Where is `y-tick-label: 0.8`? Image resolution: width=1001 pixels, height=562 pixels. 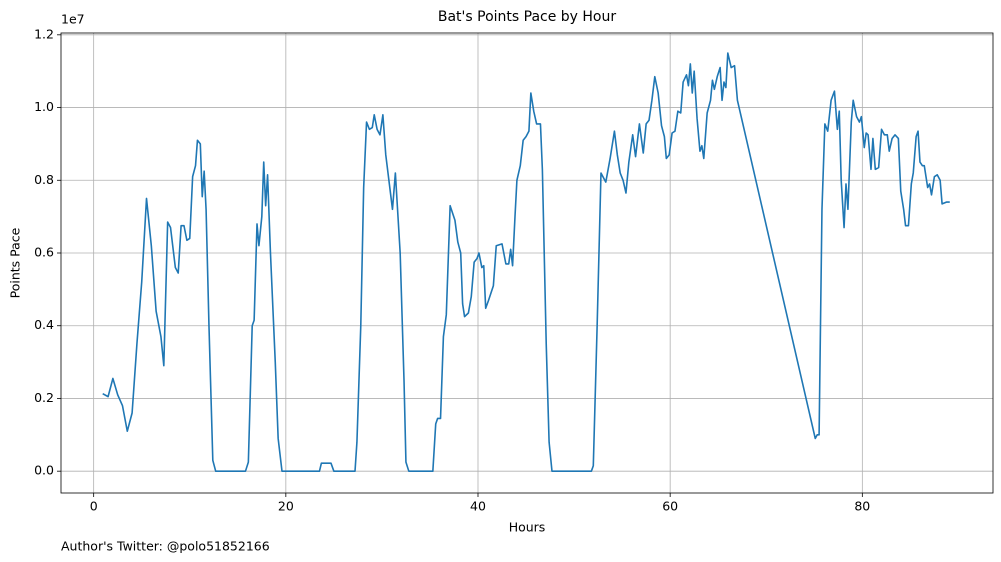 y-tick-label: 0.8 is located at coordinates (44, 179).